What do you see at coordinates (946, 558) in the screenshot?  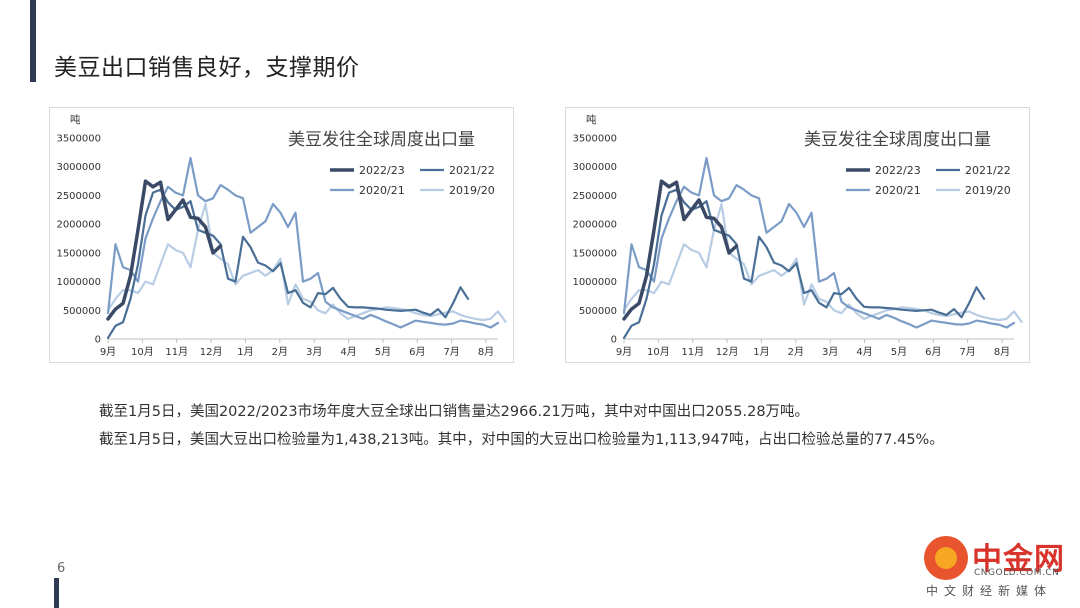 I see `logo-mark-icon` at bounding box center [946, 558].